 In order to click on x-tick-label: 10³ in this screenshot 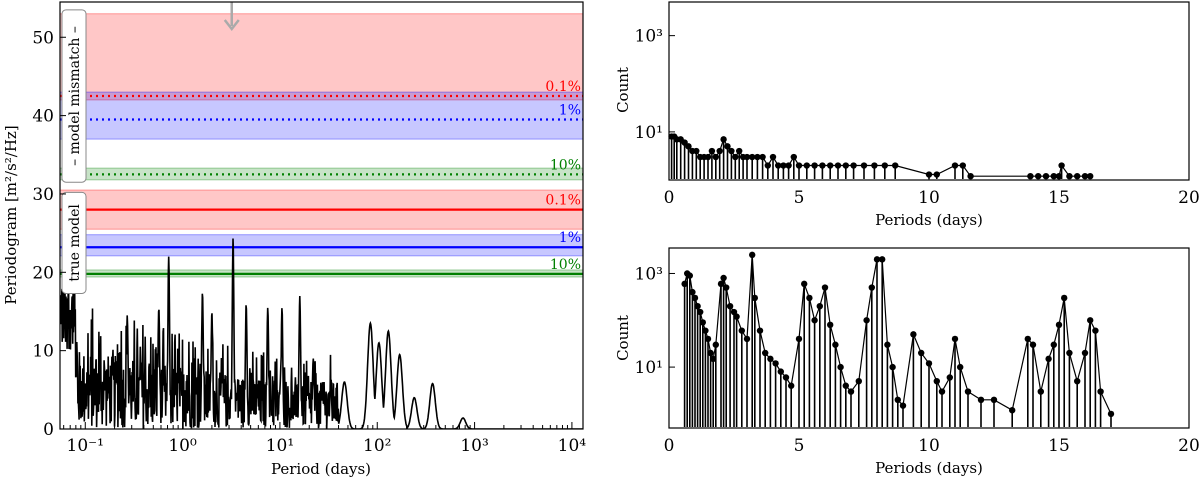, I will do `click(474, 446)`.